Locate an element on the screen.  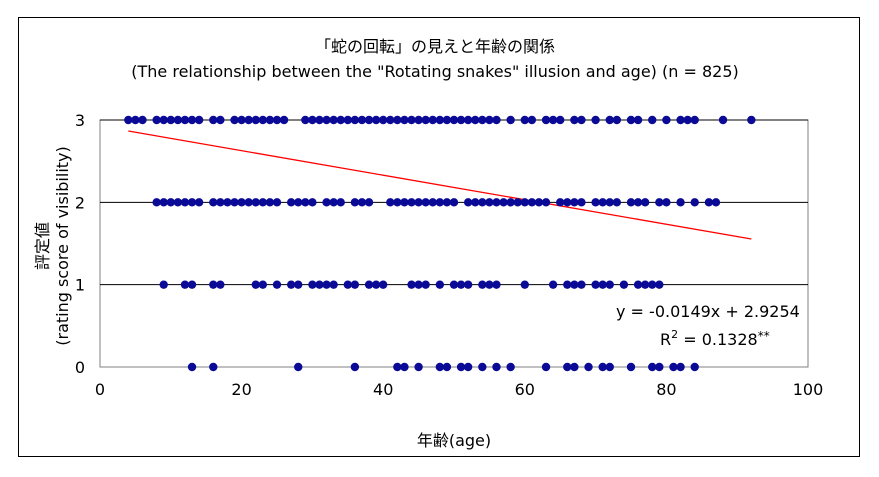
significance-marker: ** is located at coordinates (764, 336).